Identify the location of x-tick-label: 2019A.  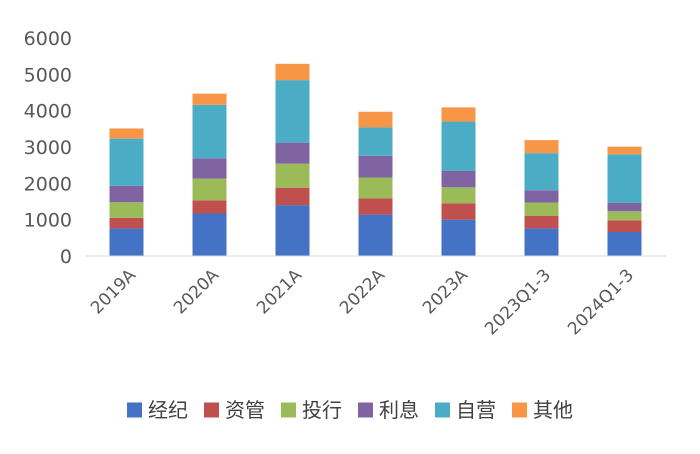
(113, 291).